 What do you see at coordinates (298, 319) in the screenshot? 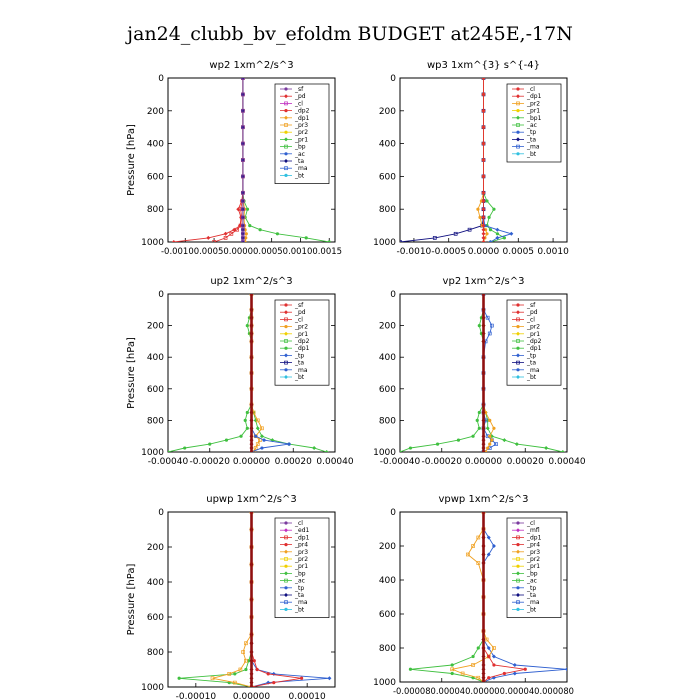
I see `legend-entry: _cl` at bounding box center [298, 319].